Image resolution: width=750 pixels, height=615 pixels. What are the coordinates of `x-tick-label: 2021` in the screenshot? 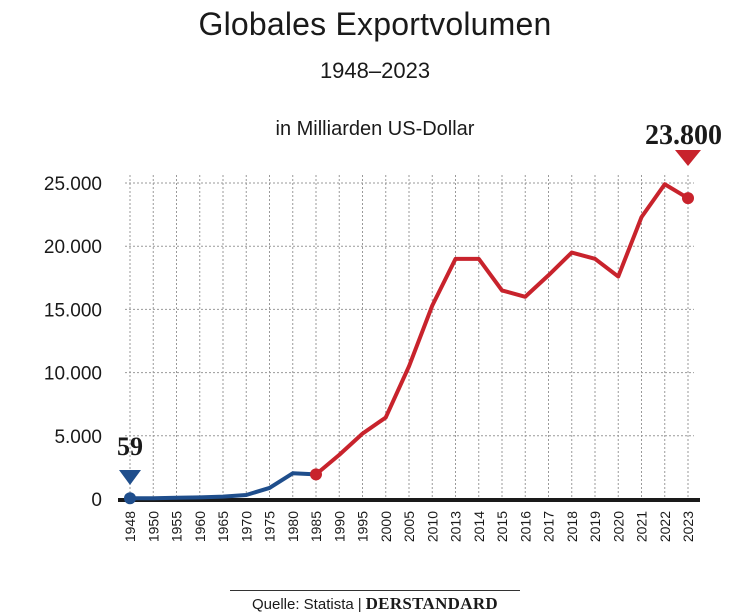 It's located at (642, 526).